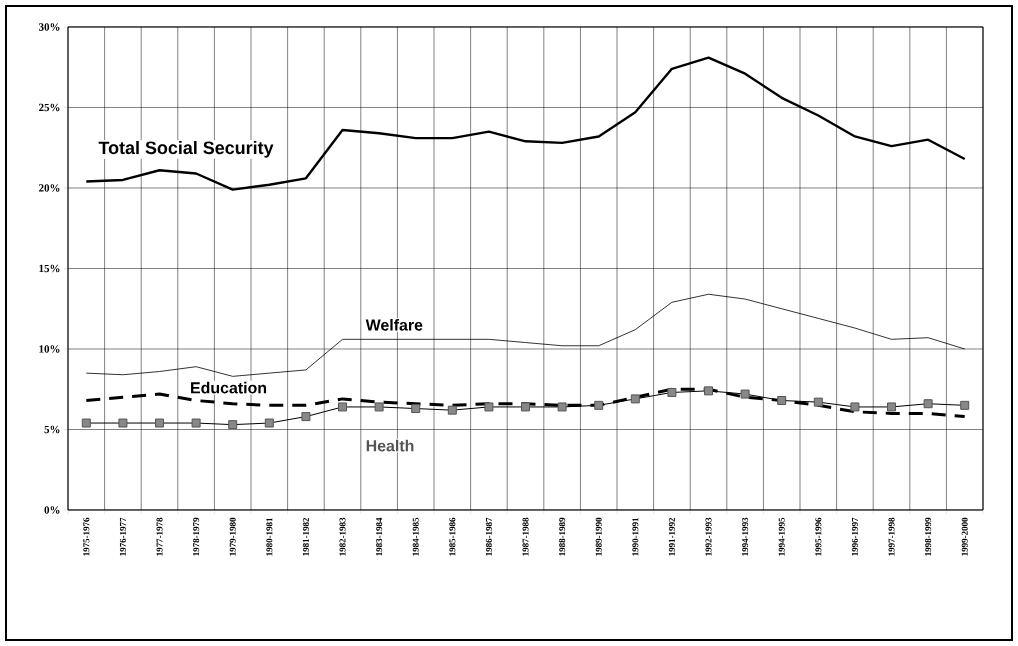  What do you see at coordinates (186, 149) in the screenshot?
I see `series-label: Total Social Security` at bounding box center [186, 149].